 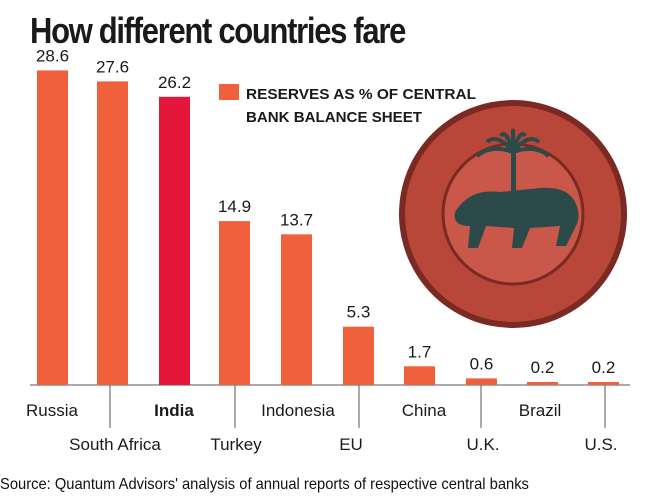 What do you see at coordinates (516, 217) in the screenshot?
I see `tiger-shape` at bounding box center [516, 217].